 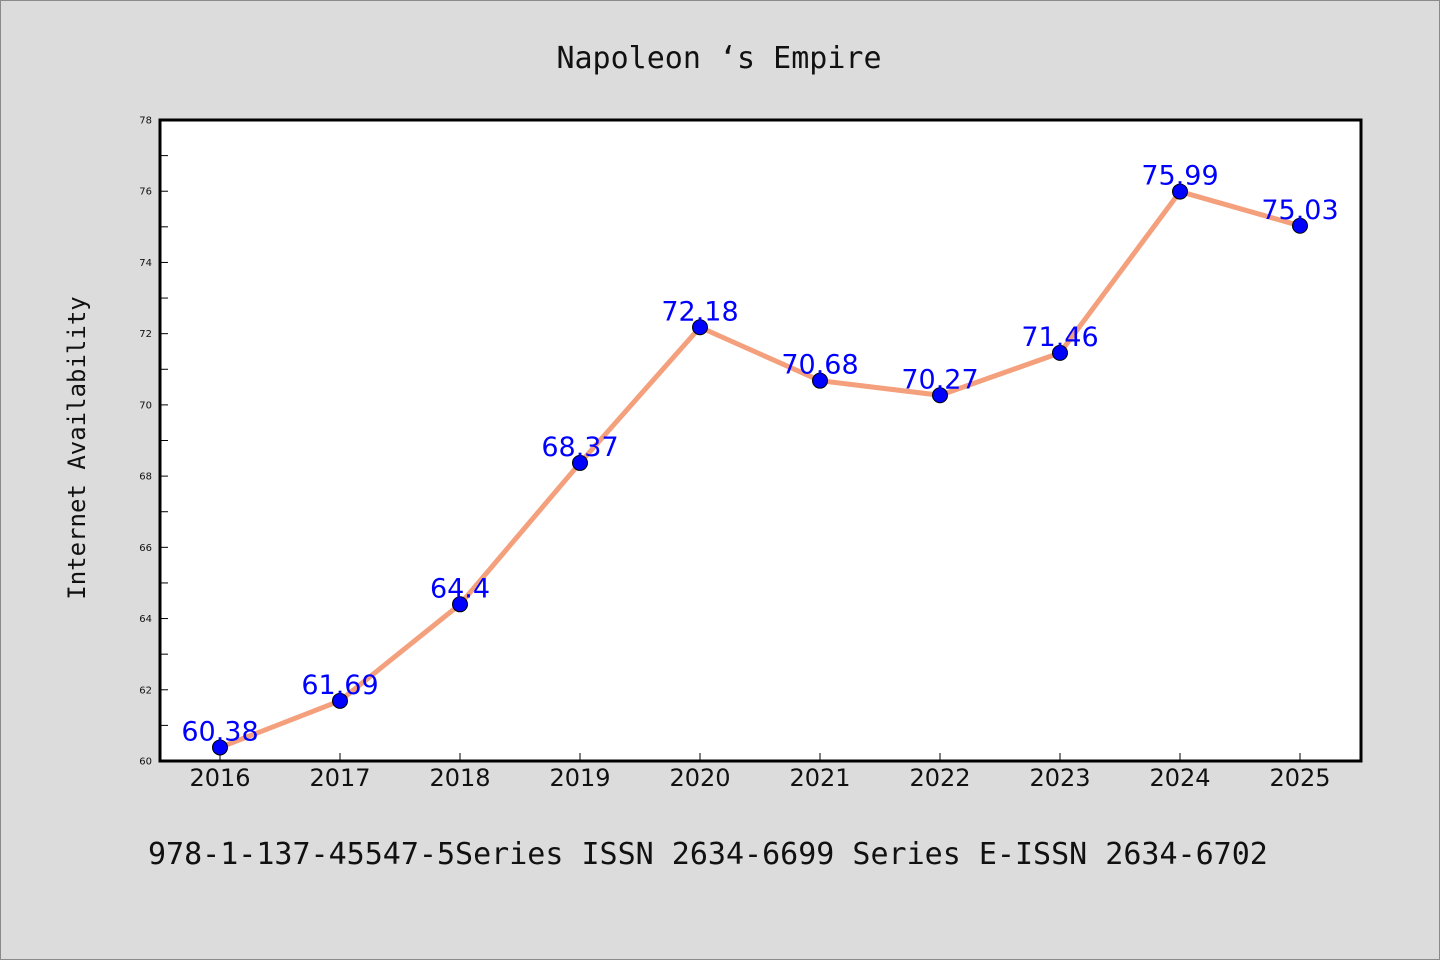 I want to click on x-tick-label: 2017, so click(x=339, y=778).